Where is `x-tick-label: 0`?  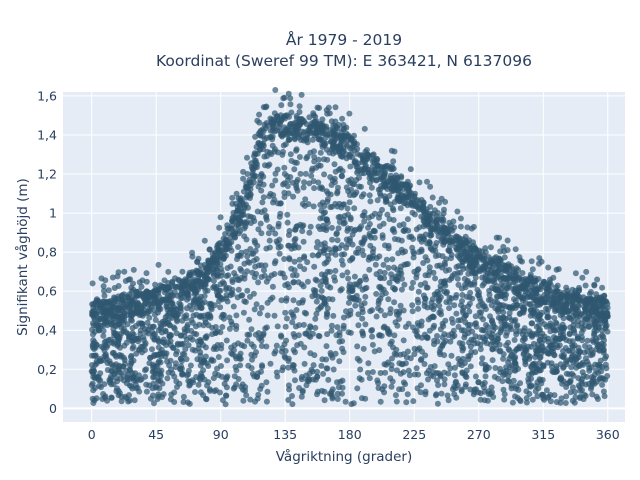
x-tick-label: 0 is located at coordinates (92, 434).